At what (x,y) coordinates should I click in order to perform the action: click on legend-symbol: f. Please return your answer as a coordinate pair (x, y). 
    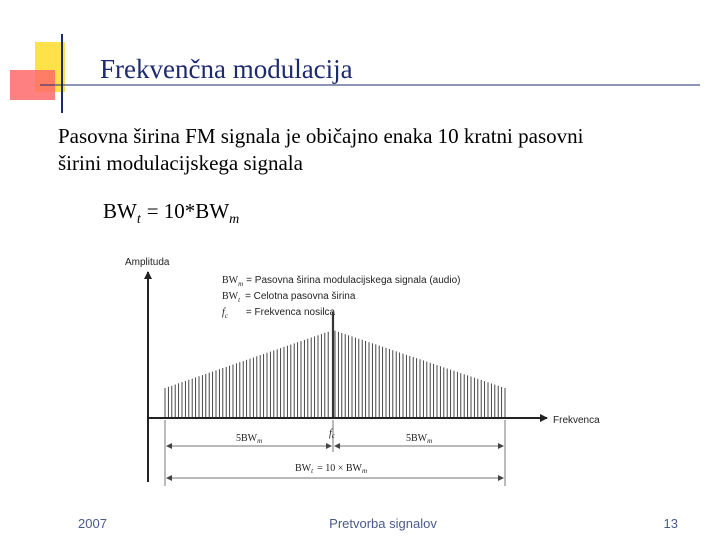
    Looking at the image, I should click on (224, 312).